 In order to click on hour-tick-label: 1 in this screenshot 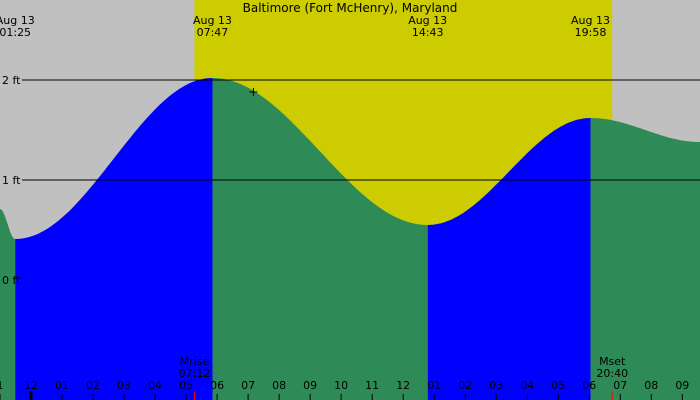, I will do `click(2, 385)`.